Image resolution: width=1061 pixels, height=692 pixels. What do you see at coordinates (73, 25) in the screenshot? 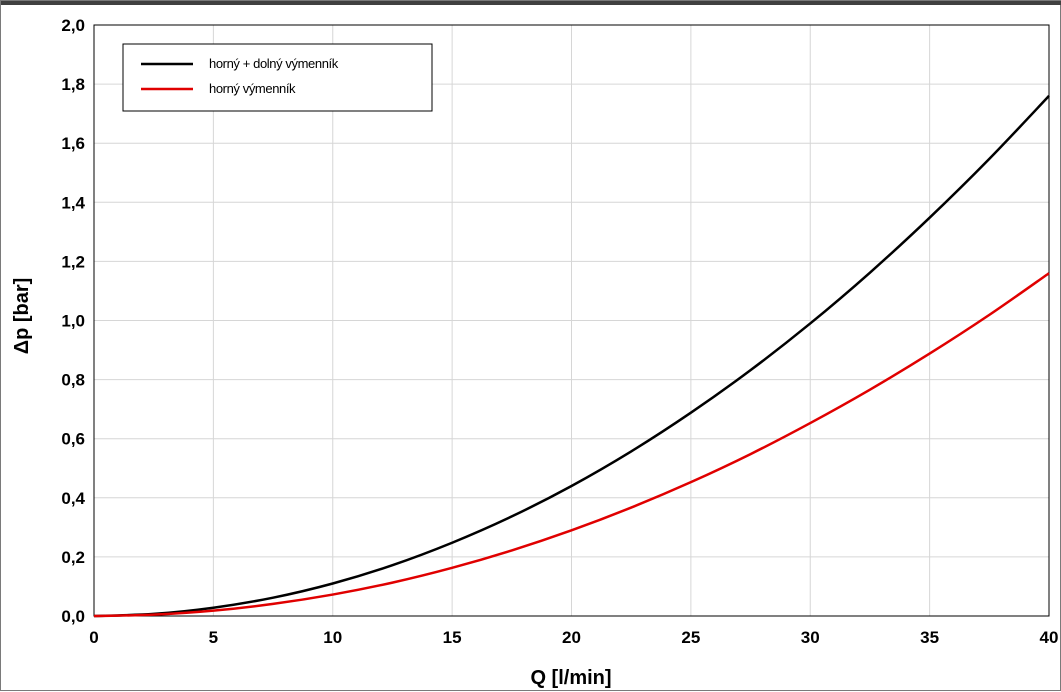
I see `y-tick-label: 2,0` at bounding box center [73, 25].